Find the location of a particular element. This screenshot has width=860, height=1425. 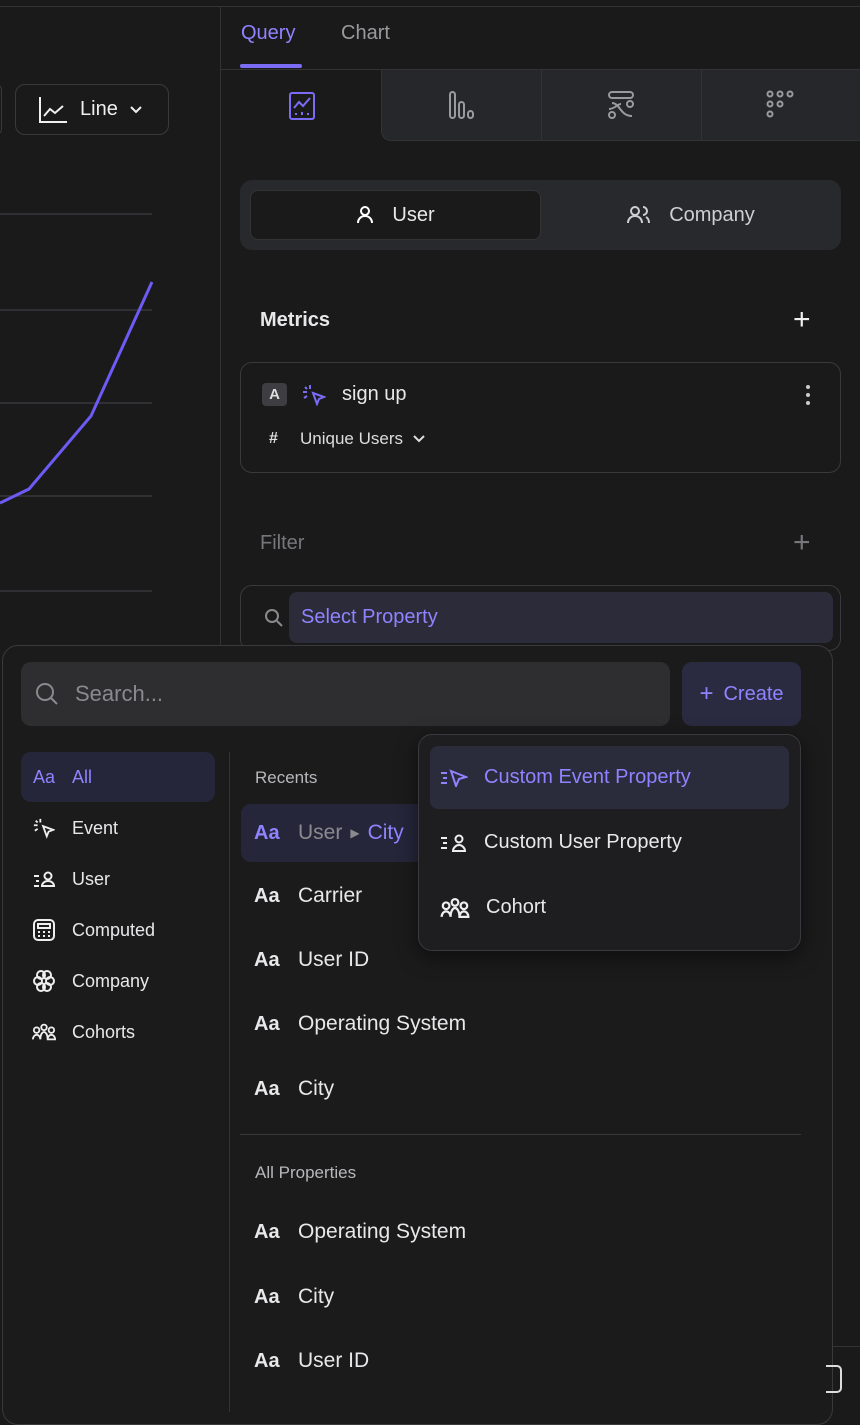

entity-company-button: Company is located at coordinates (691, 215).